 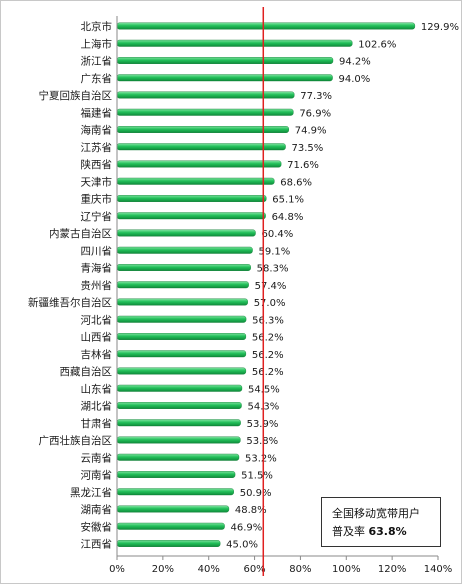 I want to click on category-label: 四川省, so click(x=97, y=250).